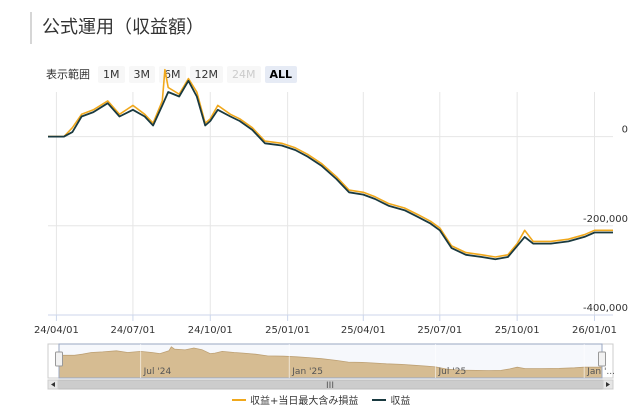  What do you see at coordinates (53, 384) in the screenshot?
I see `scroll-left-icon` at bounding box center [53, 384].